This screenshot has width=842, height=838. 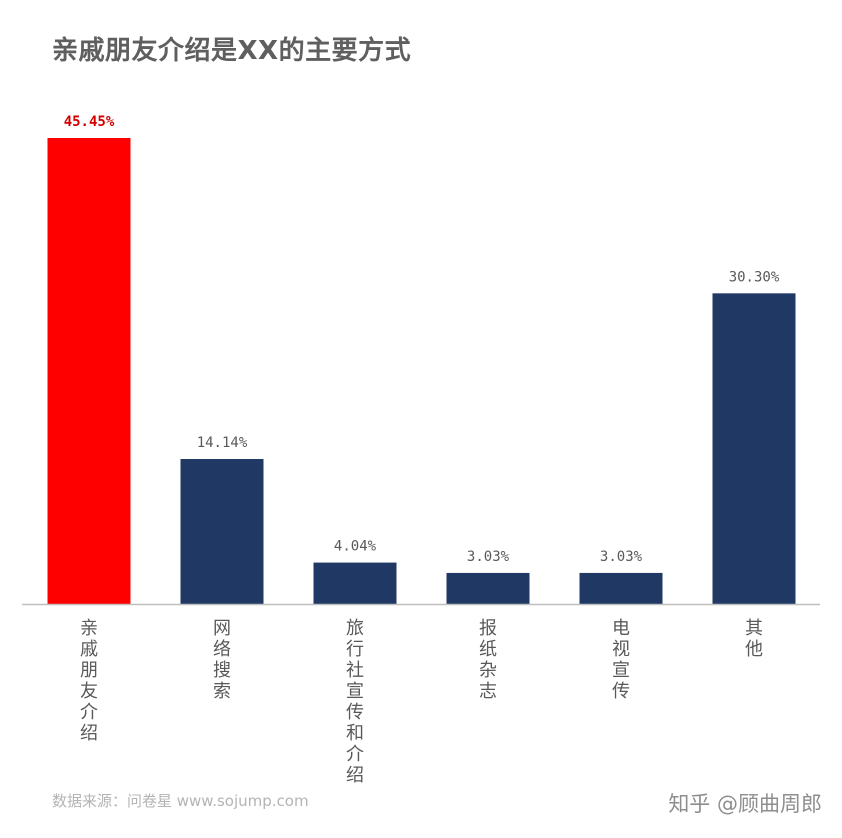 What do you see at coordinates (232, 51) in the screenshot?
I see `chart-title: 亲戚朋友介绍是XX的主要方式` at bounding box center [232, 51].